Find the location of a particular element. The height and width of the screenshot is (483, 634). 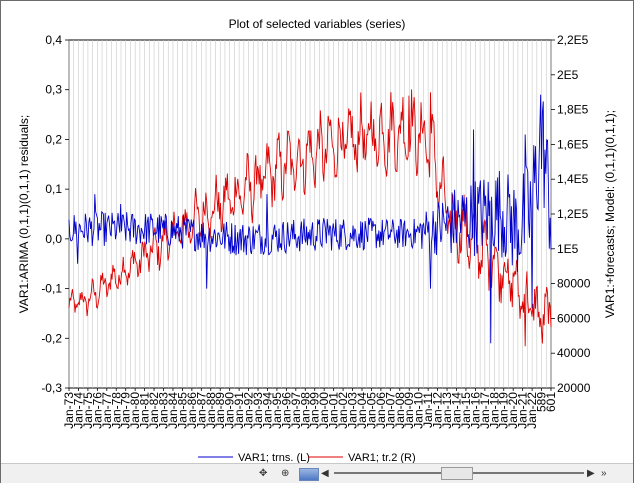

x-tick-label: Jan-07 is located at coordinates (390, 410).